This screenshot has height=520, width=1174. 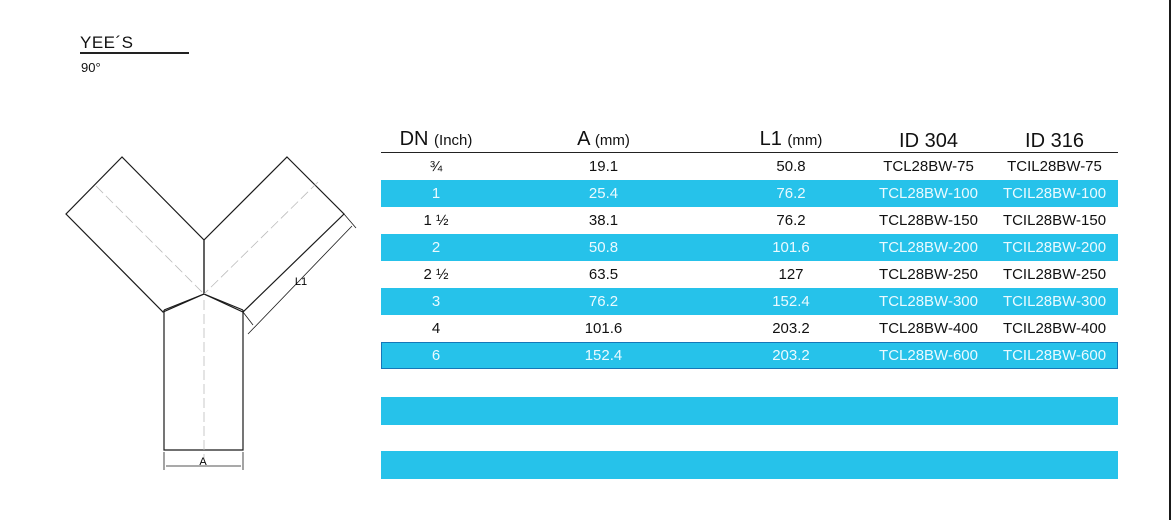 I want to click on cell-dn: 2, so click(x=436, y=247).